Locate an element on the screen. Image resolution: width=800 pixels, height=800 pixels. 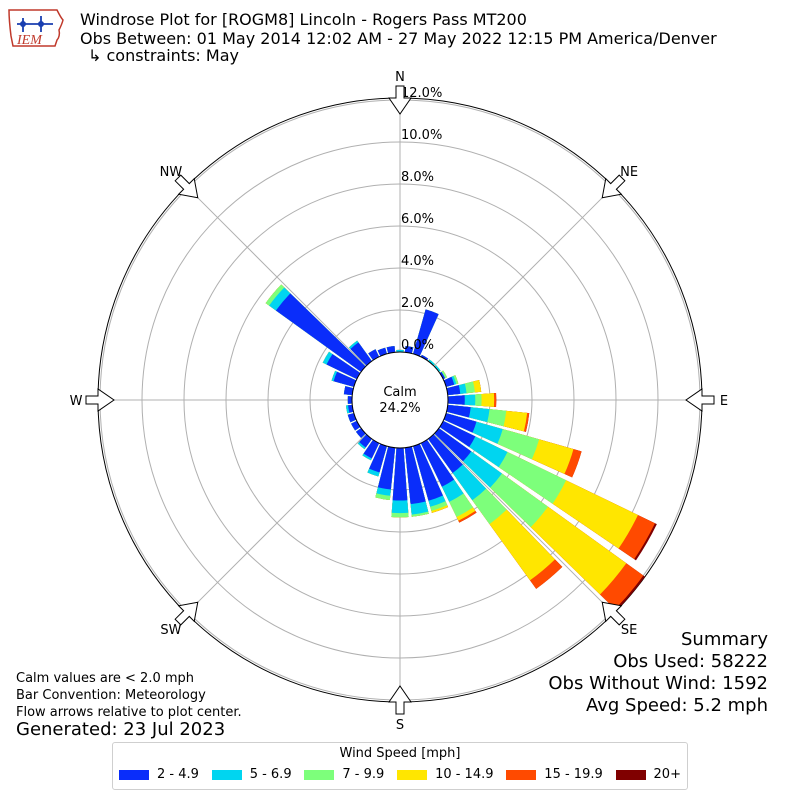
summary-avg-speed: Avg Speed: 5.2 mph is located at coordinates (677, 705).